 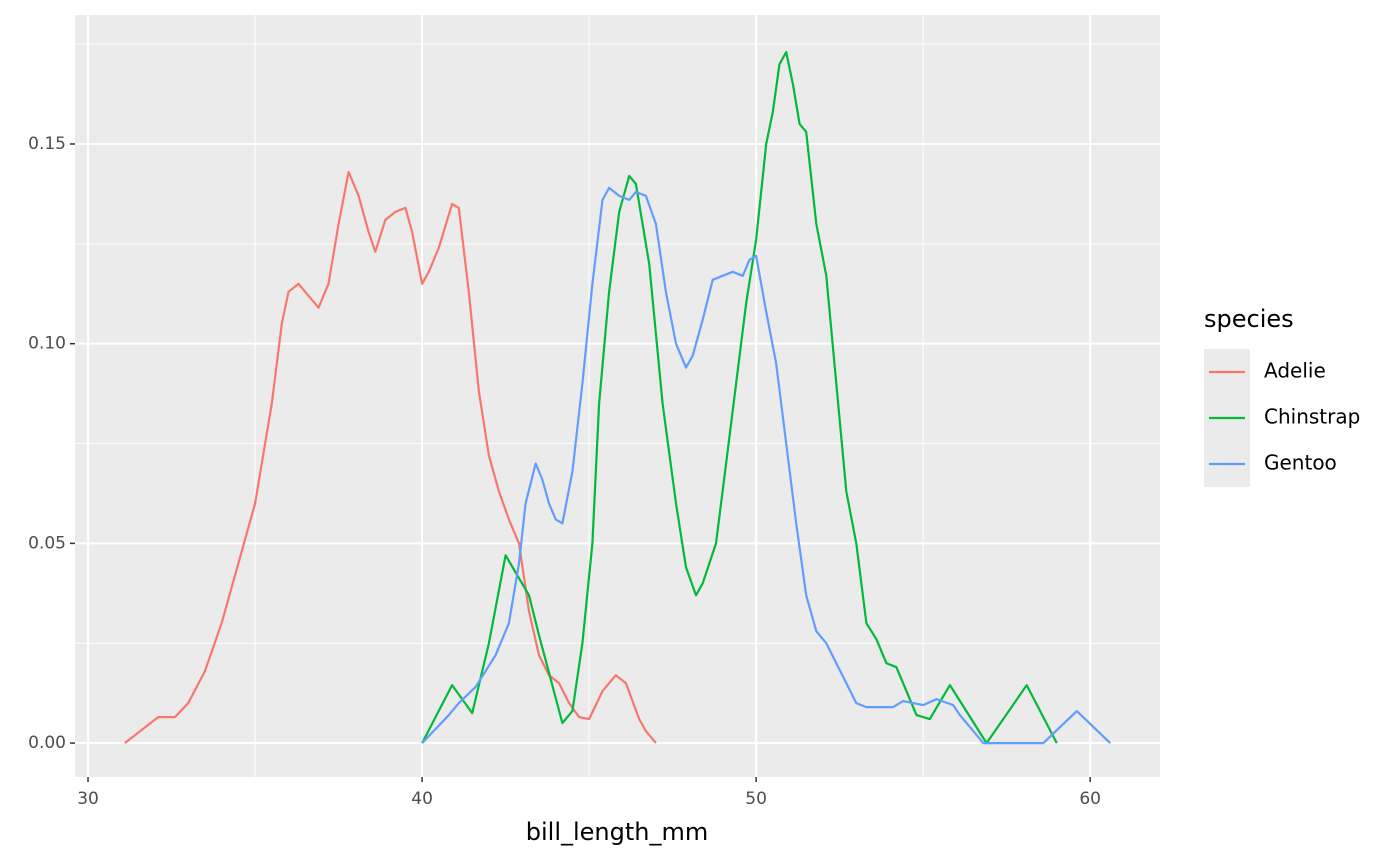 What do you see at coordinates (1312, 417) in the screenshot?
I see `legend-label: Chinstrap` at bounding box center [1312, 417].